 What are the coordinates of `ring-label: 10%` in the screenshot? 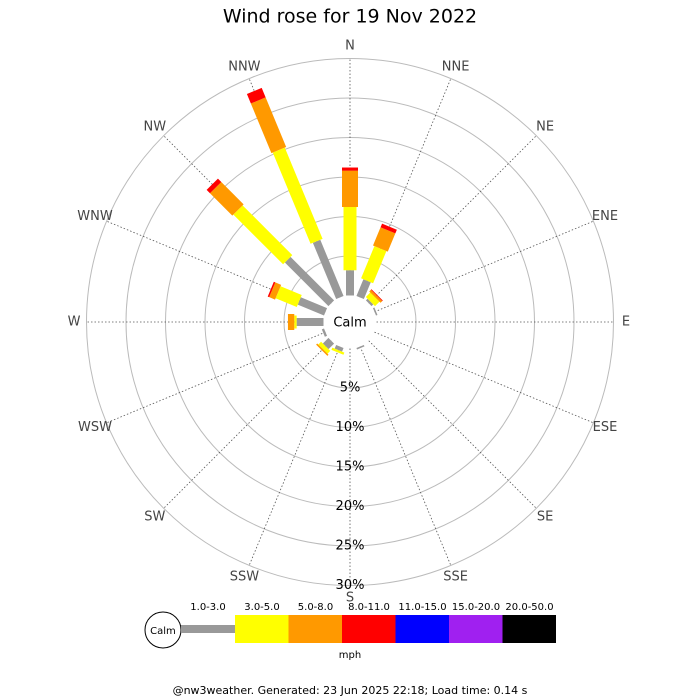 It's located at (350, 427).